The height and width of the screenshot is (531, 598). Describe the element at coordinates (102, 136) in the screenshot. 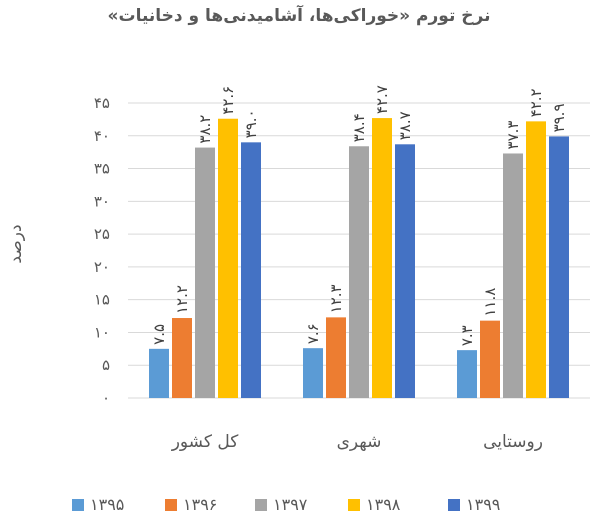

I see `y-tick-label: ۴۰` at that location.